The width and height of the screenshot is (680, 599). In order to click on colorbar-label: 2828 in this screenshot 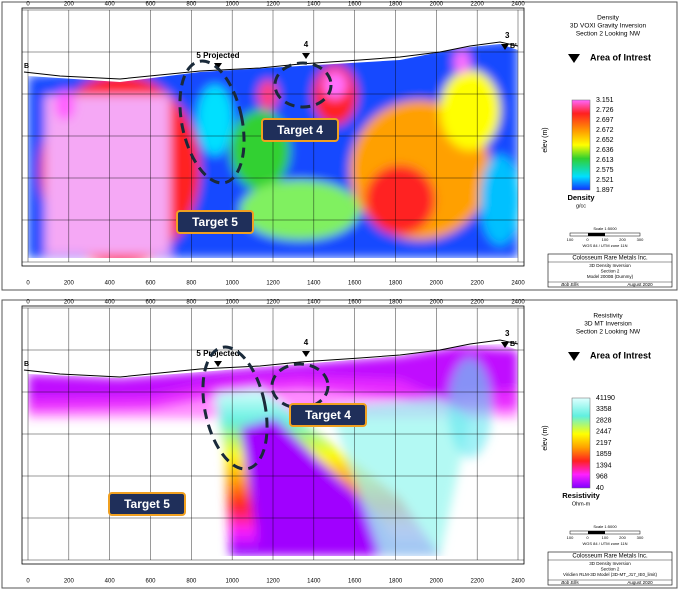, I will do `click(604, 420)`.